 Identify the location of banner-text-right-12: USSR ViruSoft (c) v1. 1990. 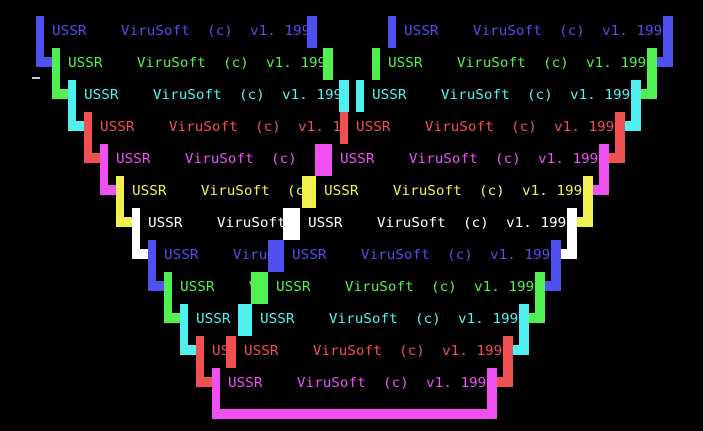
(353, 382).